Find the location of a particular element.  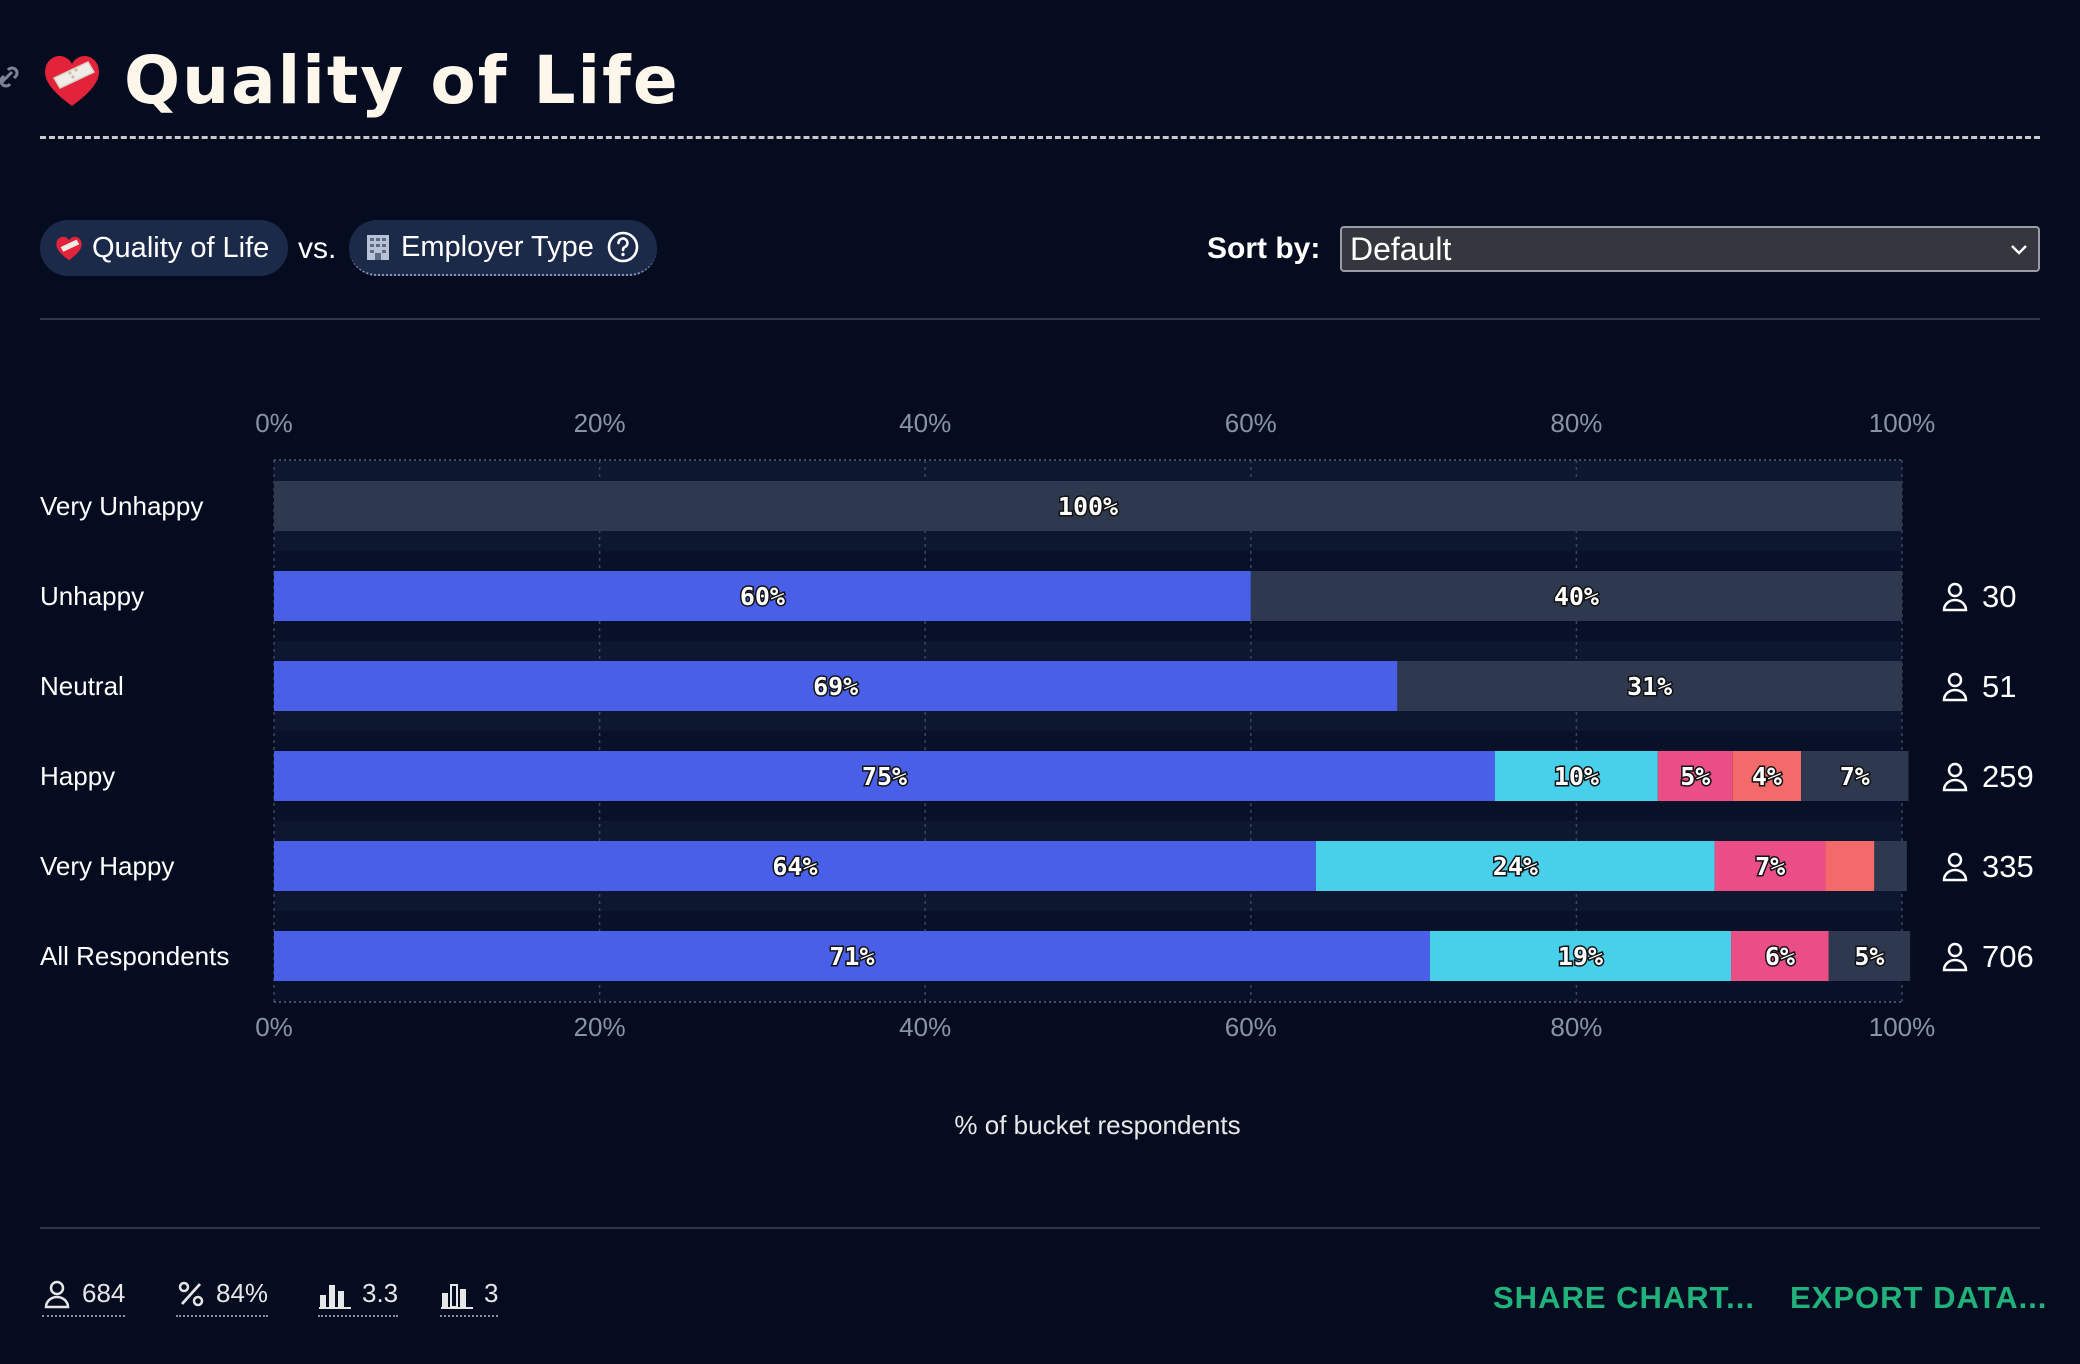

bar-chart-icon is located at coordinates (335, 1296).